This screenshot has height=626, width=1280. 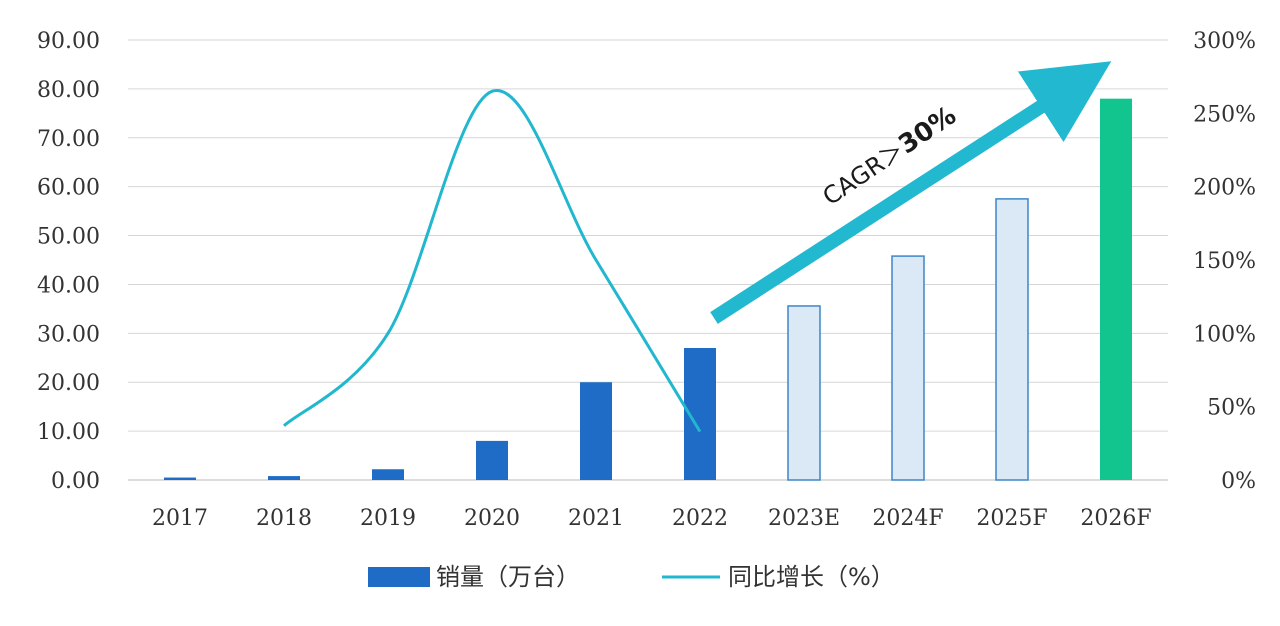 I want to click on y-right-tick-label: 300%, so click(x=1224, y=41).